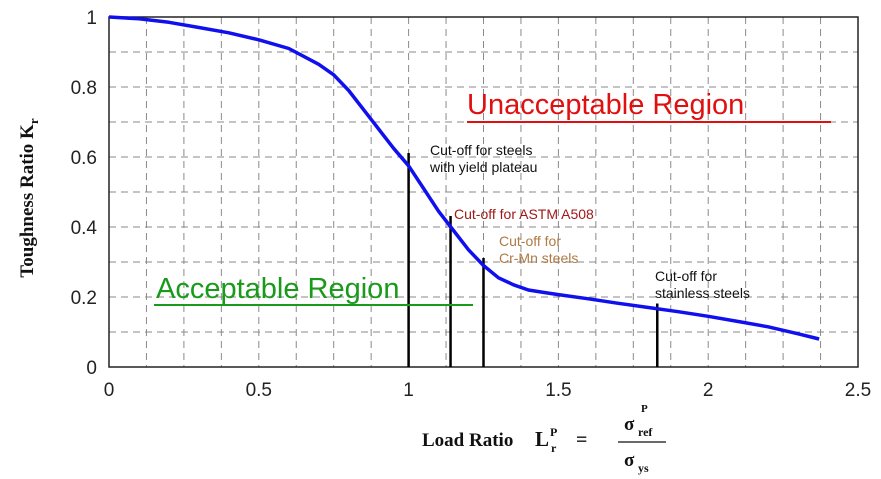  I want to click on cutoff-label-line: stainless steels, so click(702, 293).